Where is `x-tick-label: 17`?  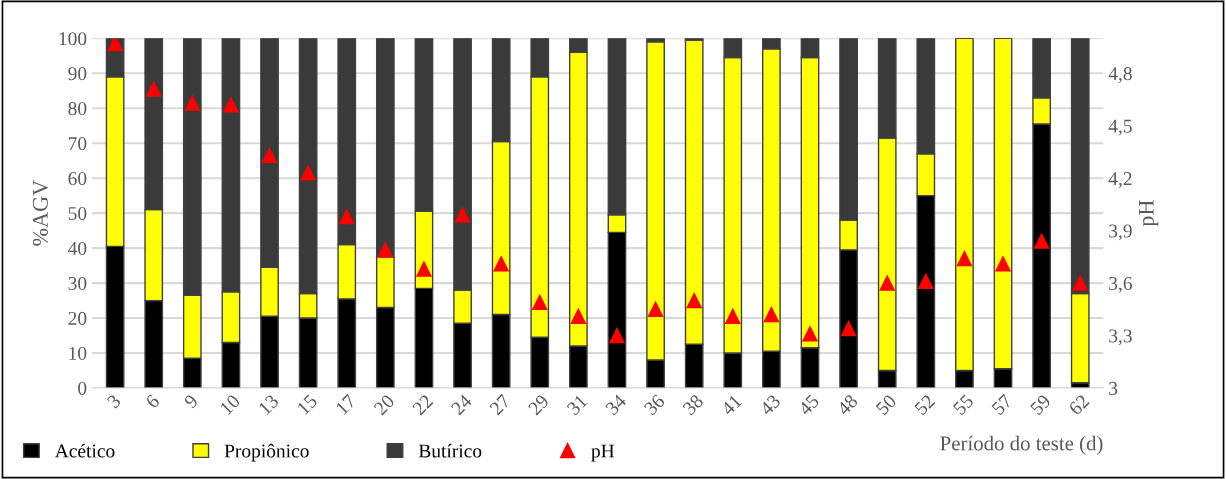
x-tick-label: 17 is located at coordinates (346, 404).